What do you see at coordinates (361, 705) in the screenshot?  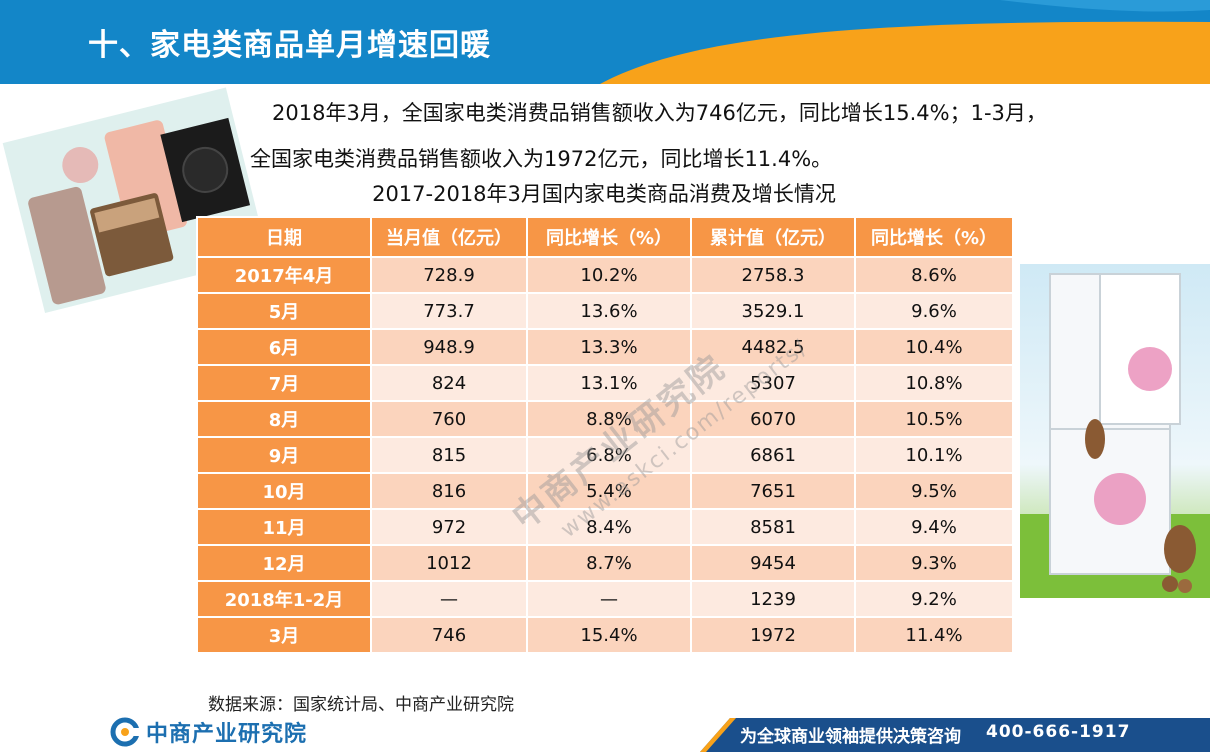 I see `data-source: 数据来源：国家统计局、中商产业研究院` at bounding box center [361, 705].